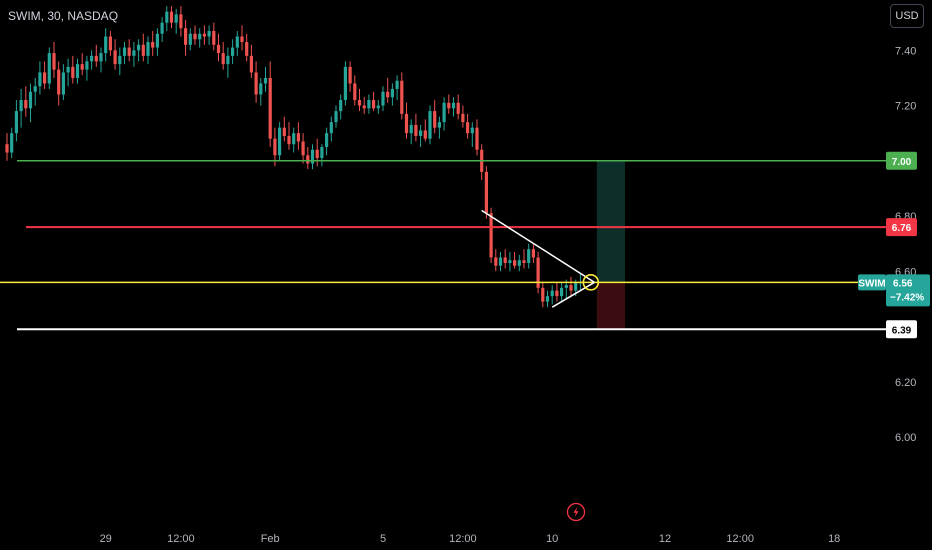  I want to click on time-tick-label: 12:00, so click(740, 539).